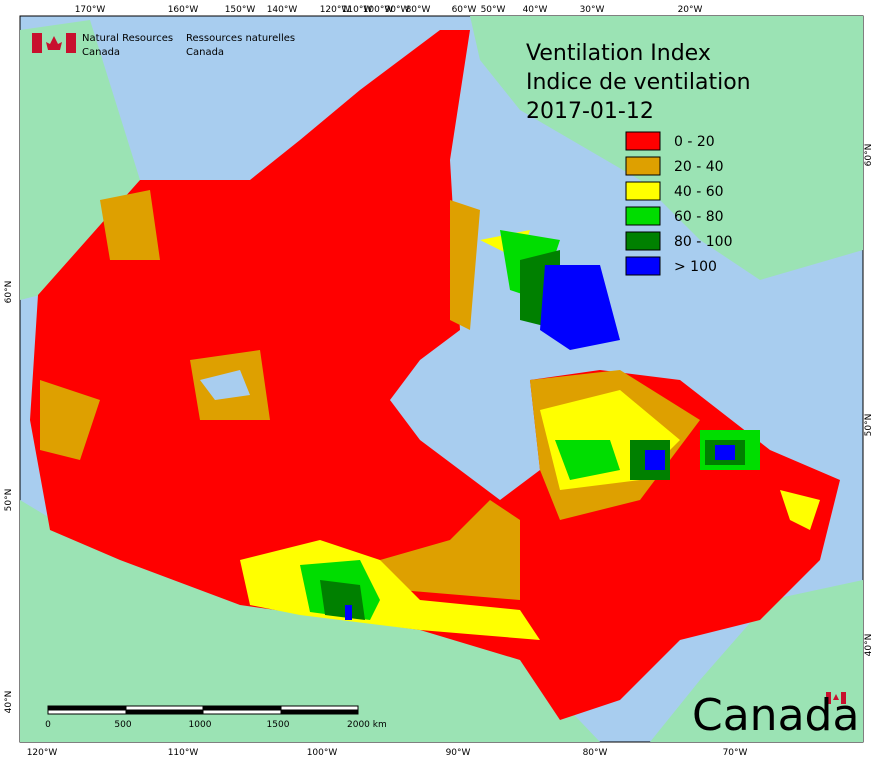  What do you see at coordinates (90, 10) in the screenshot?
I see `lon-label: 170°W` at bounding box center [90, 10].